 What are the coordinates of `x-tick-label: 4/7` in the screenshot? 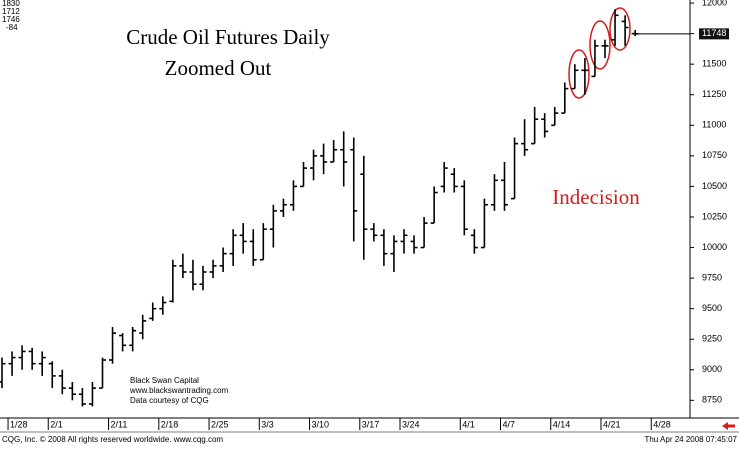 It's located at (509, 424).